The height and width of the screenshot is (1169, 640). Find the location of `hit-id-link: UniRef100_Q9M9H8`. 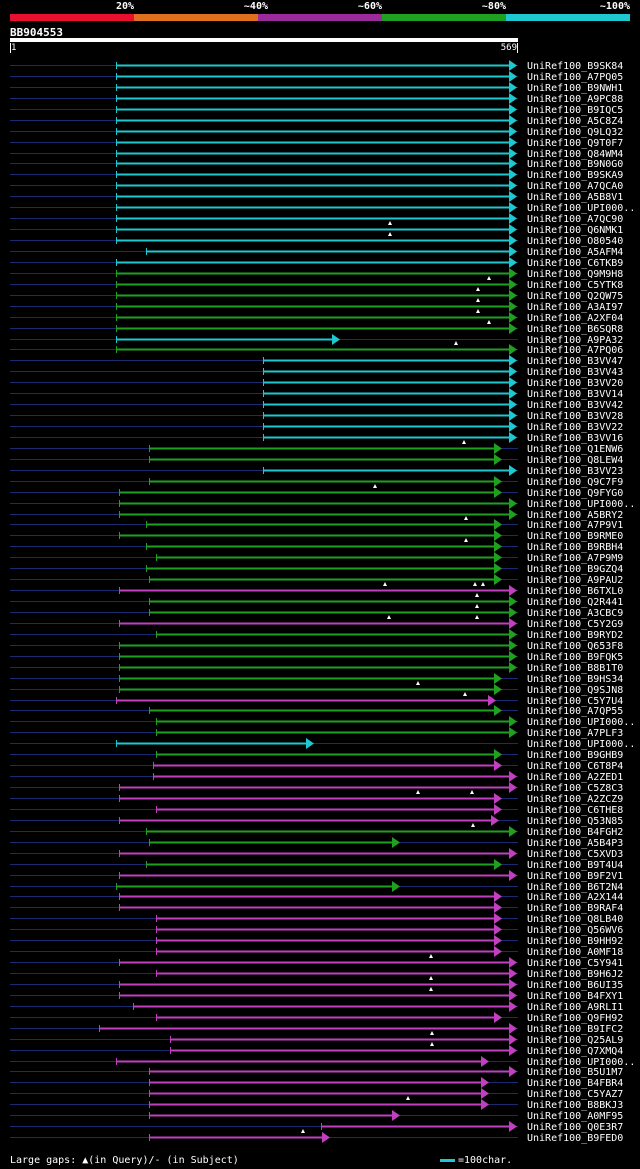

hit-id-link: UniRef100_Q9M9H8 is located at coordinates (575, 274).